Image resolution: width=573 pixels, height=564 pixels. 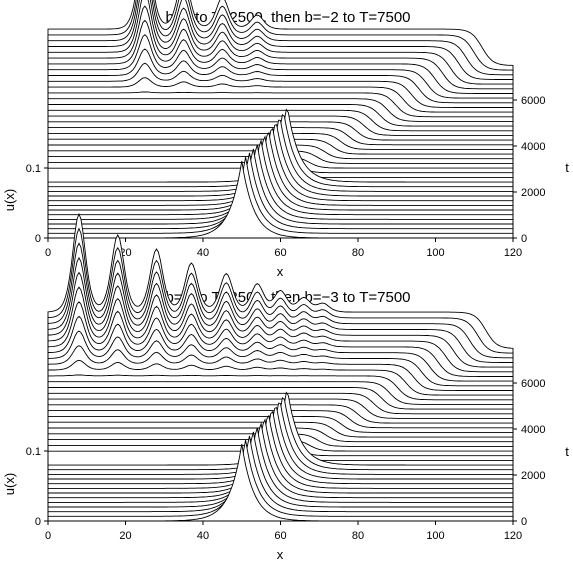 I want to click on chart-bottom-x-ticks: 0 20 40 60 80 100 120, so click(x=283, y=531).